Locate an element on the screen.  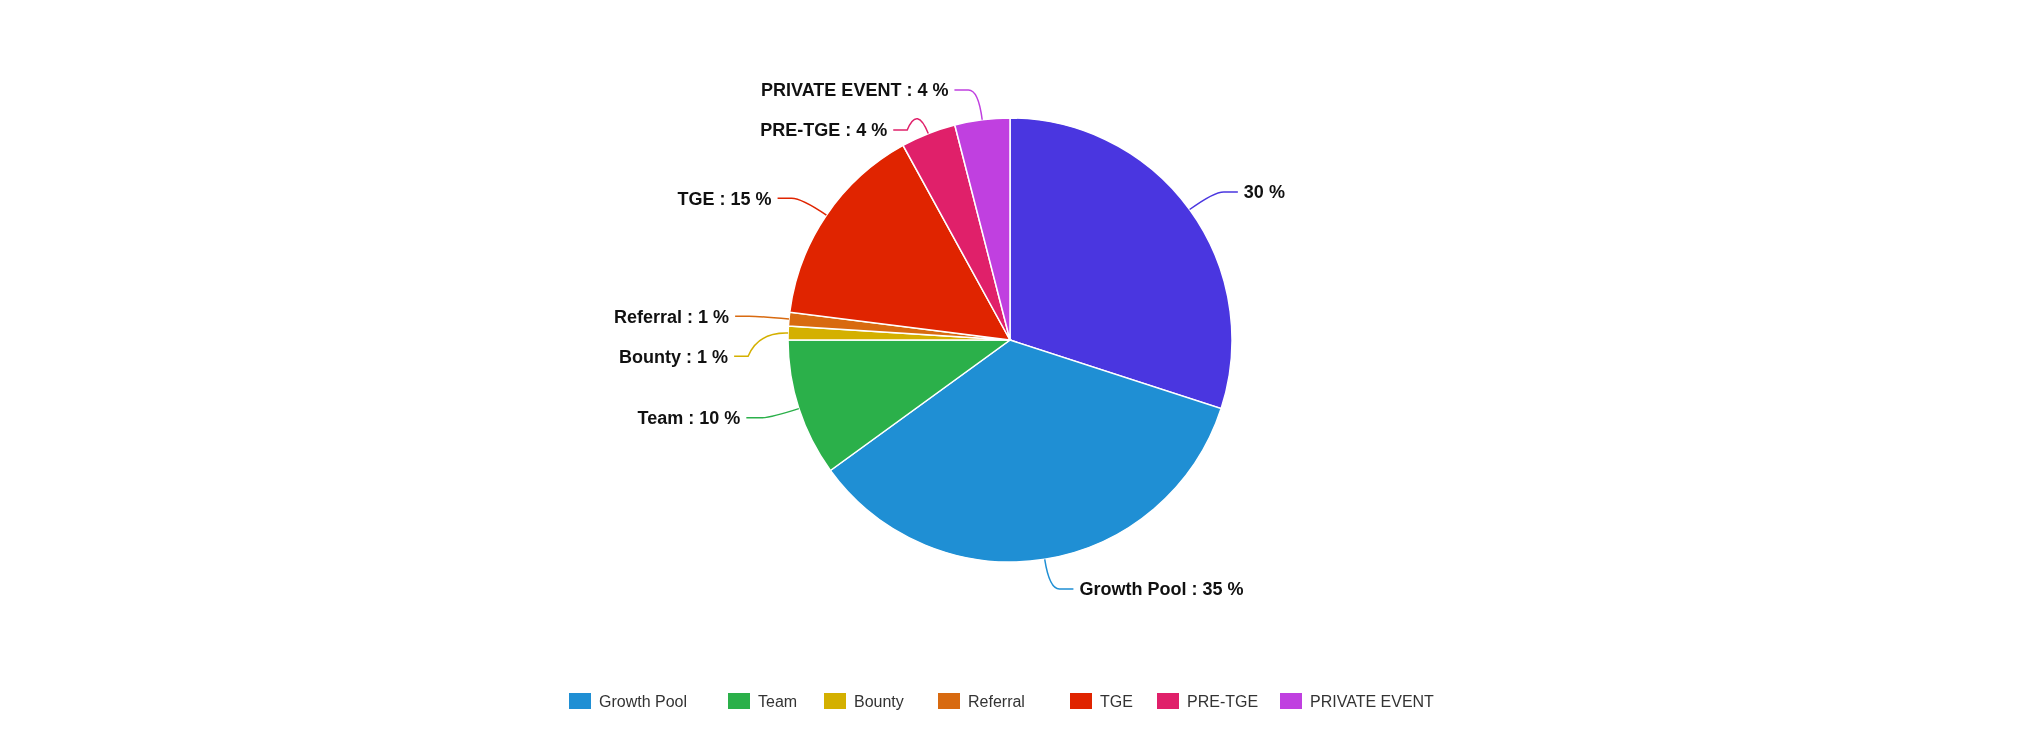
legend-label: PRIVATE EVENT is located at coordinates (1372, 701).